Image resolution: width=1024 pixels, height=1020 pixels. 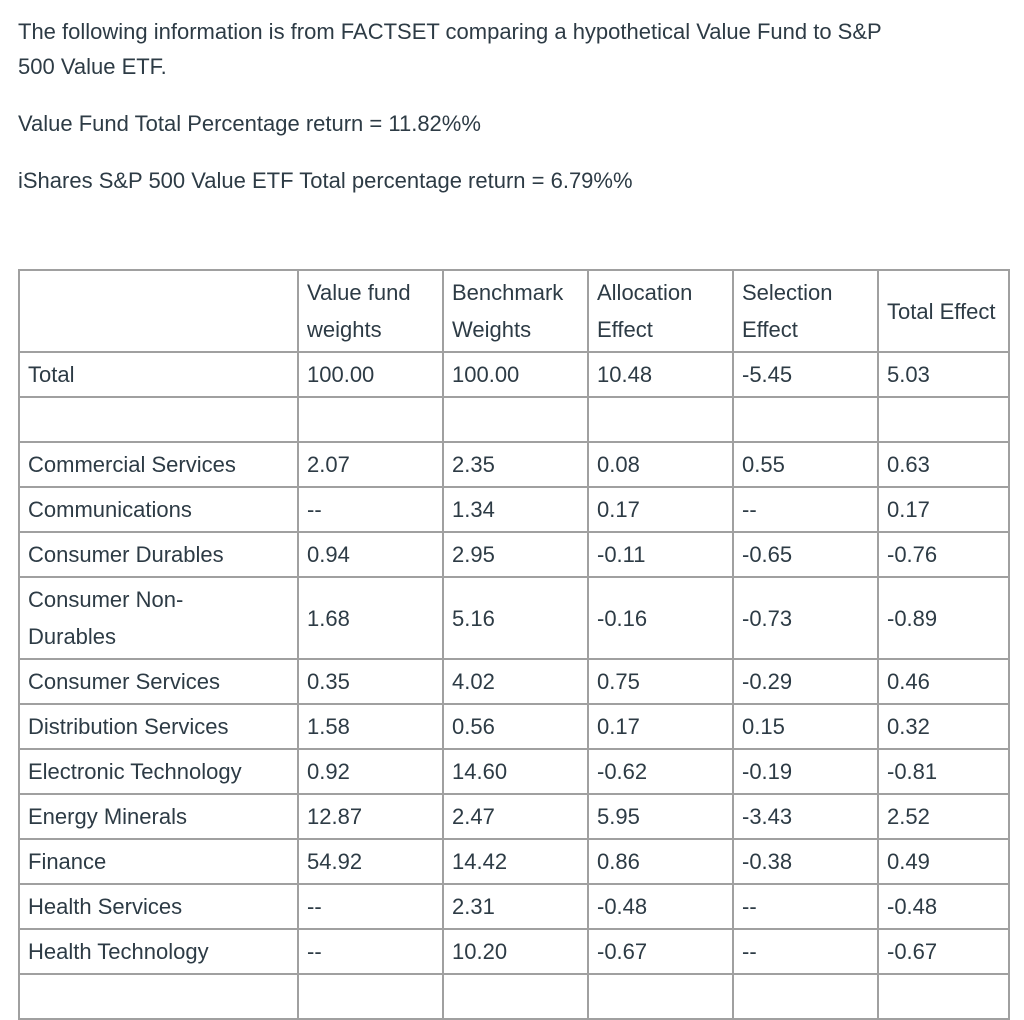 I want to click on value-cell: 14.42, so click(x=515, y=861).